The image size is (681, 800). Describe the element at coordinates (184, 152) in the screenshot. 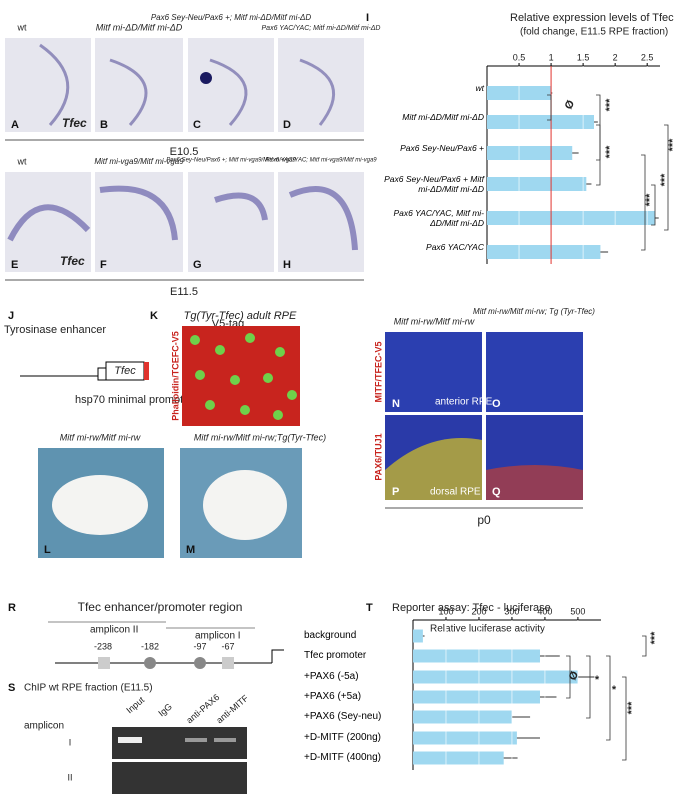

I see `stage: E10.5` at that location.